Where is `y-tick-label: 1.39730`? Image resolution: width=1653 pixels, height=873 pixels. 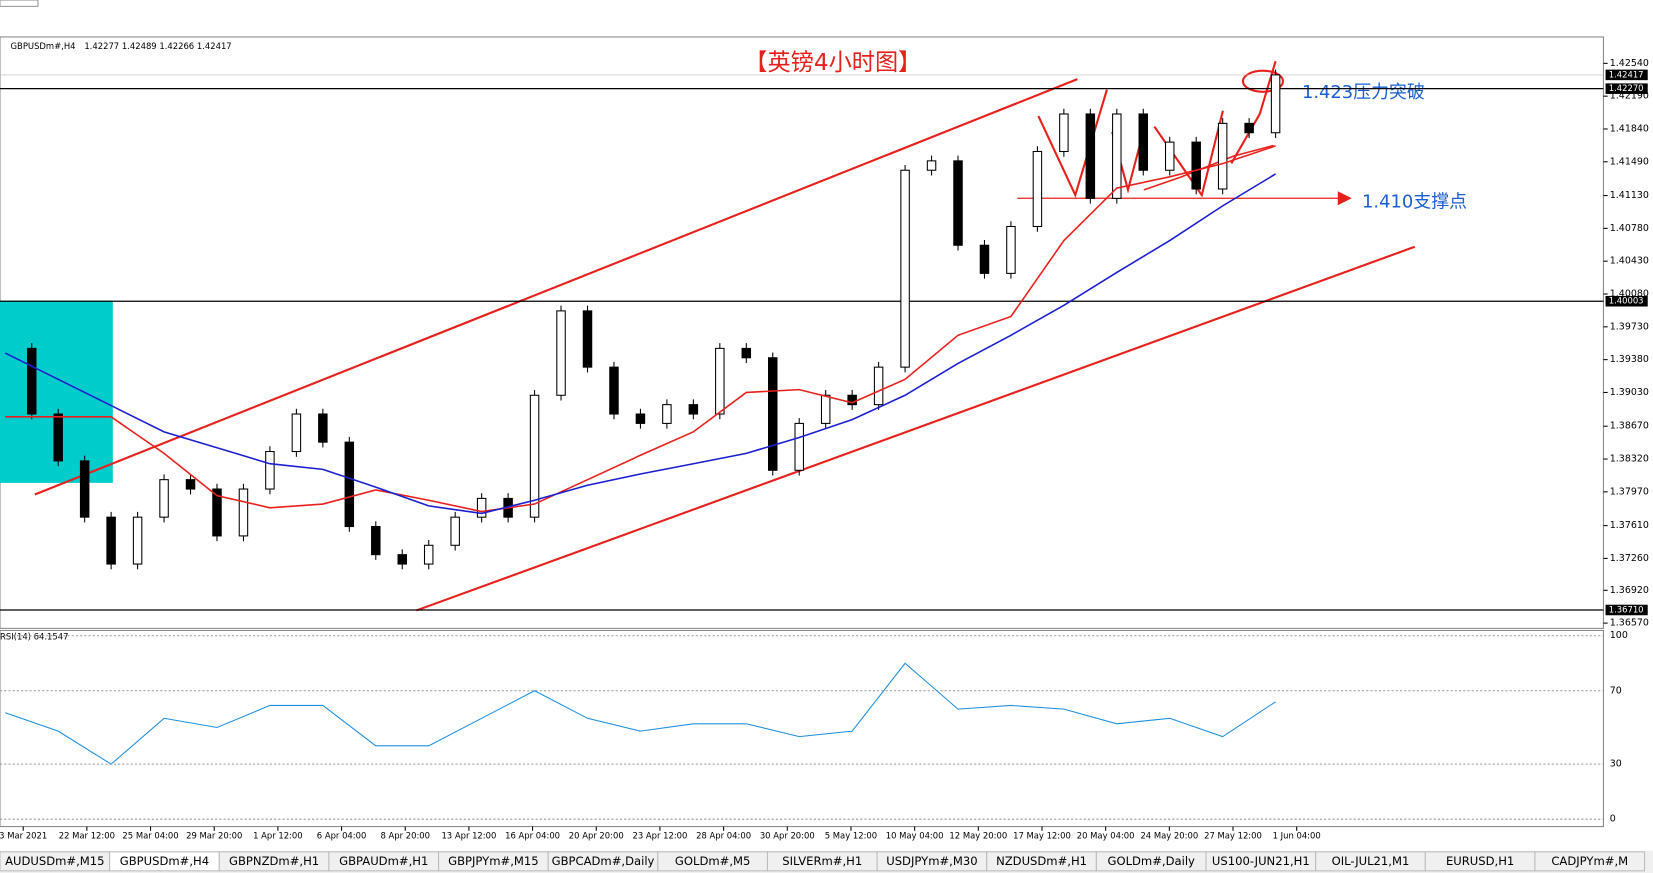
y-tick-label: 1.39730 is located at coordinates (1629, 326).